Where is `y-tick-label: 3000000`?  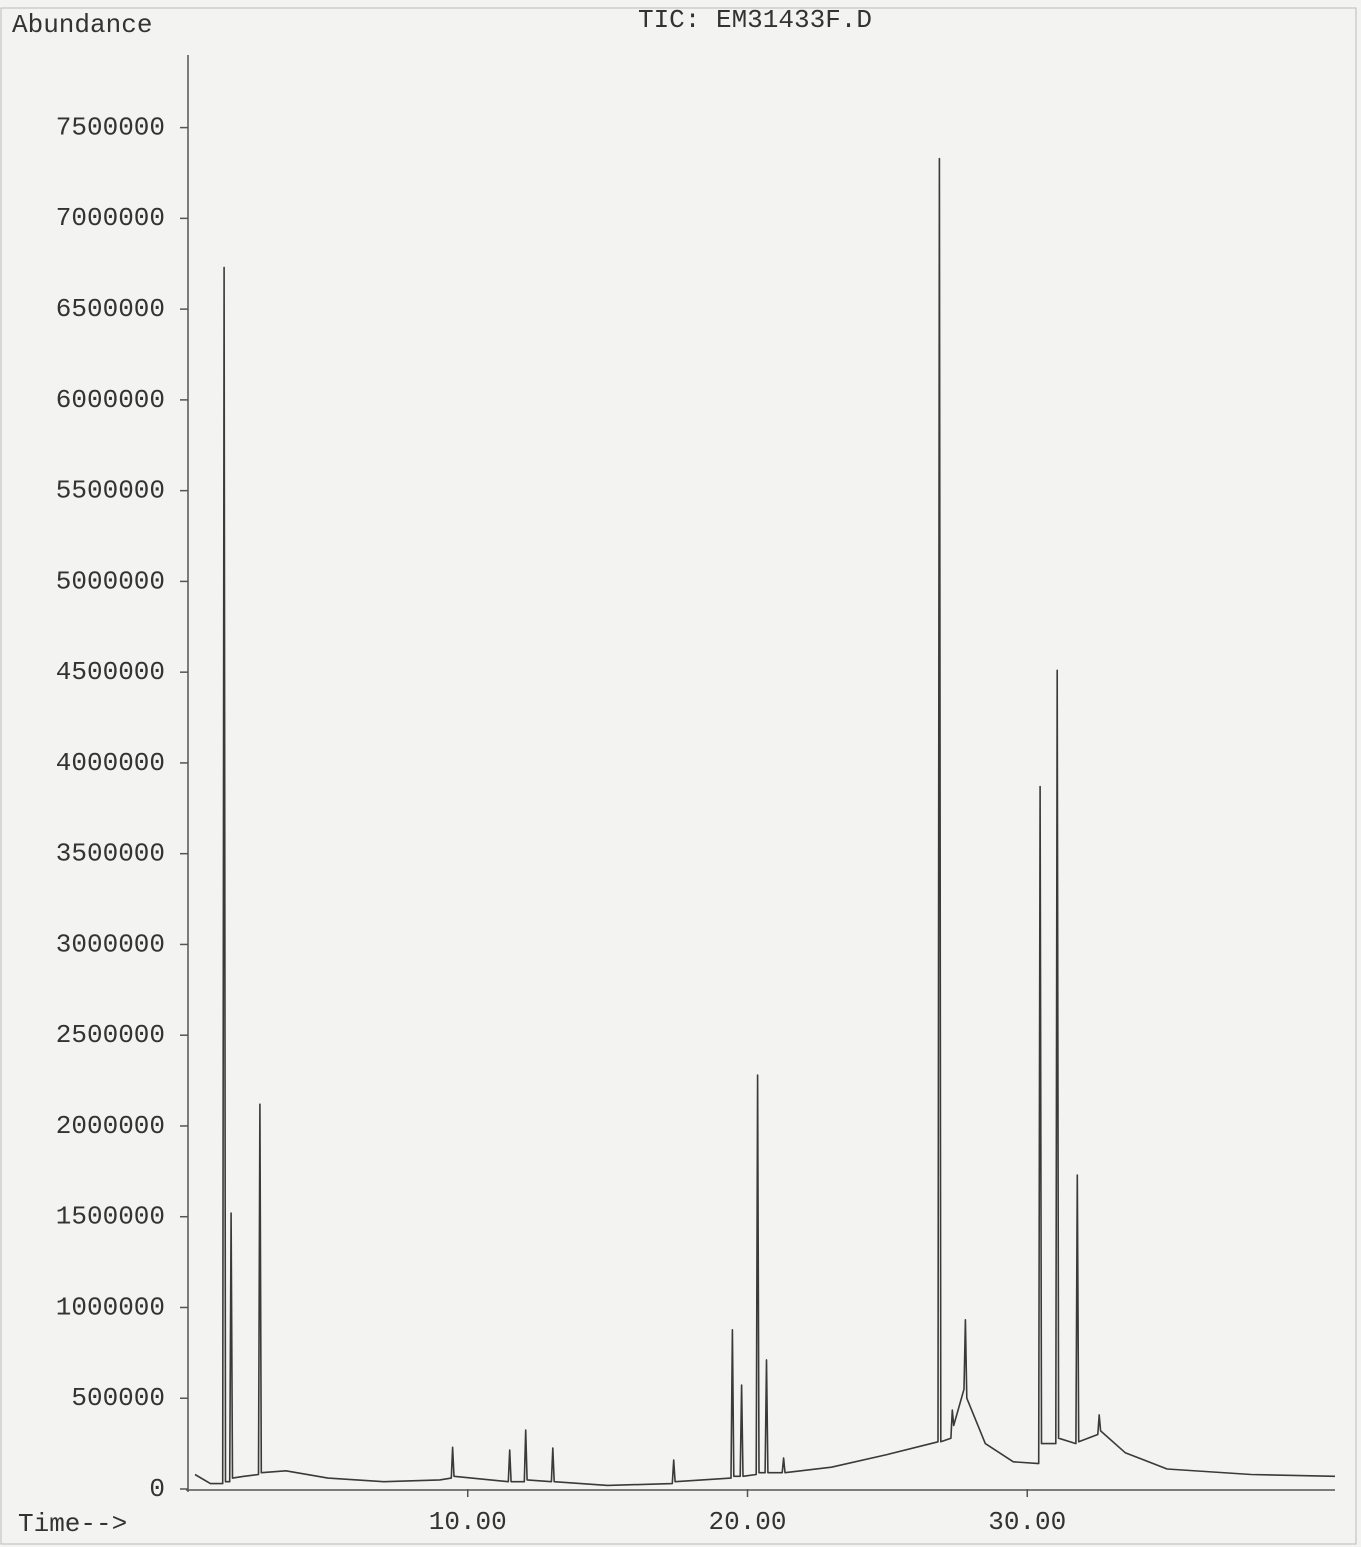
y-tick-label: 3000000 is located at coordinates (110, 944).